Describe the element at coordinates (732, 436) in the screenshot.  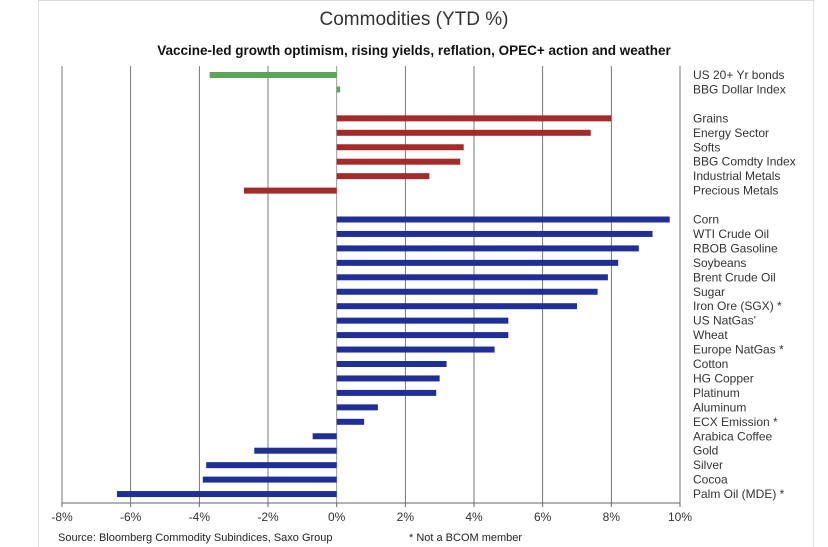
I see `category-label: Arabica Coffee` at that location.